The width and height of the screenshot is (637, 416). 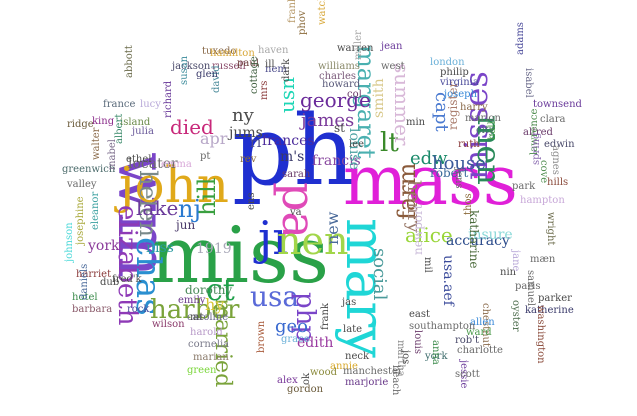 I want to click on word: philip, so click(x=454, y=72).